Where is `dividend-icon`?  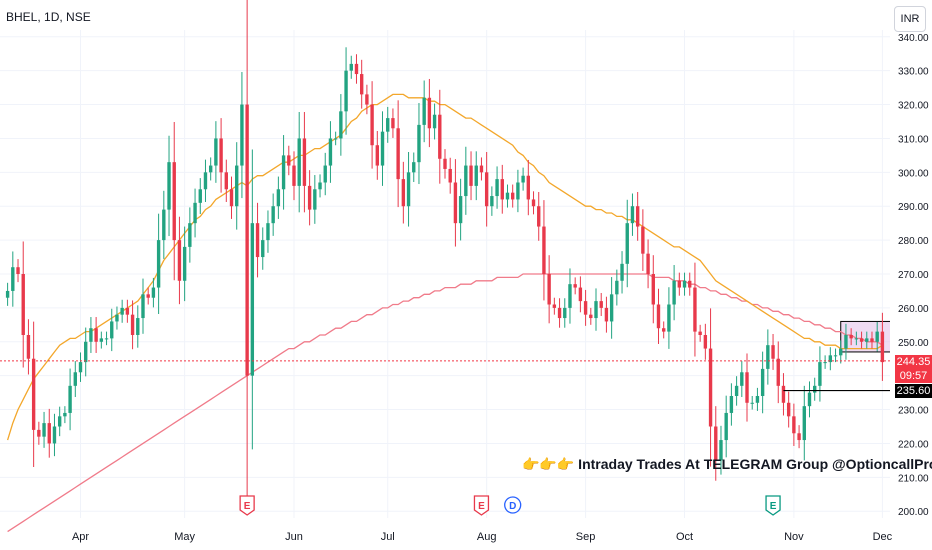 dividend-icon is located at coordinates (513, 505).